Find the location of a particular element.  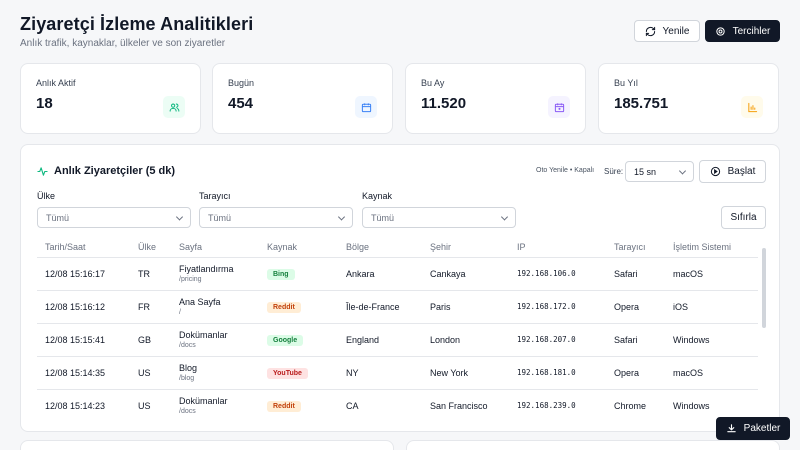

auto-refresh-status: Oto Yenile • Kapalı is located at coordinates (565, 170).